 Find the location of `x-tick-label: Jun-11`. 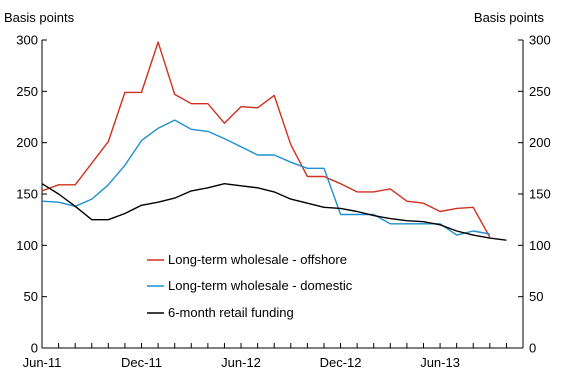

x-tick-label: Jun-11 is located at coordinates (42, 362).